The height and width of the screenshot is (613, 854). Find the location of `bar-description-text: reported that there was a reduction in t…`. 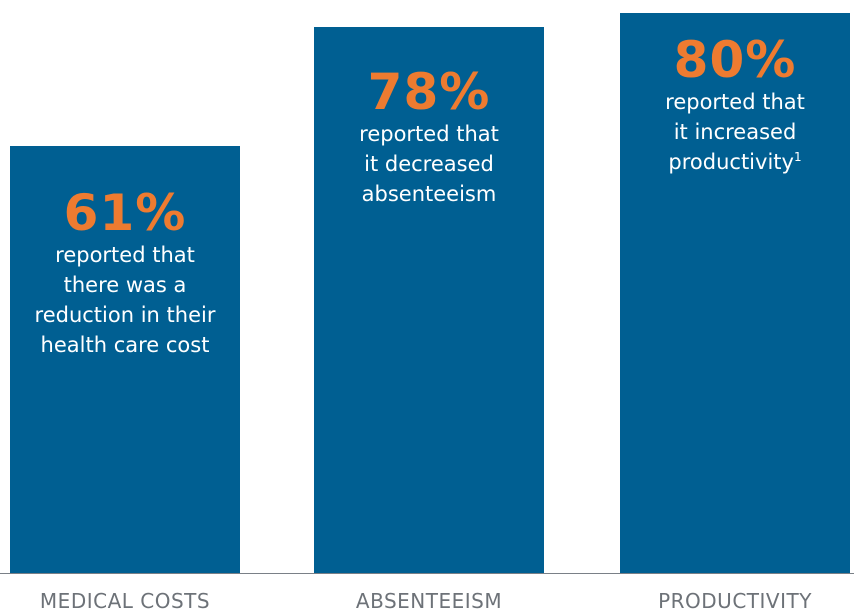

bar-description-text: reported that there was a reduction in t… is located at coordinates (125, 300).